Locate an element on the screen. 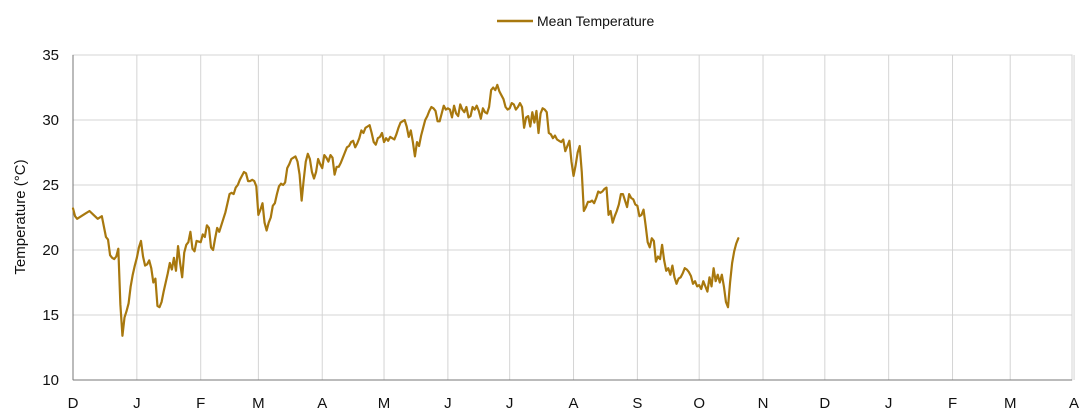 Image resolution: width=1081 pixels, height=417 pixels. legend: Mean Temperature is located at coordinates (575, 21).